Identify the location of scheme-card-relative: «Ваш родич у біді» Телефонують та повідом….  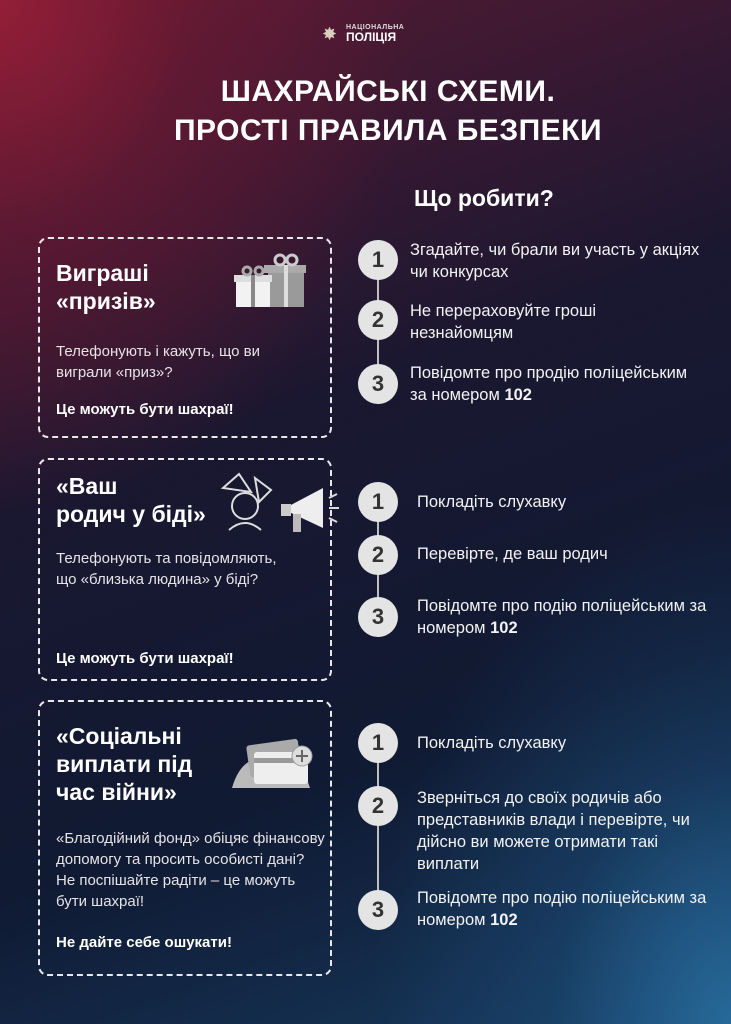
(188, 569).